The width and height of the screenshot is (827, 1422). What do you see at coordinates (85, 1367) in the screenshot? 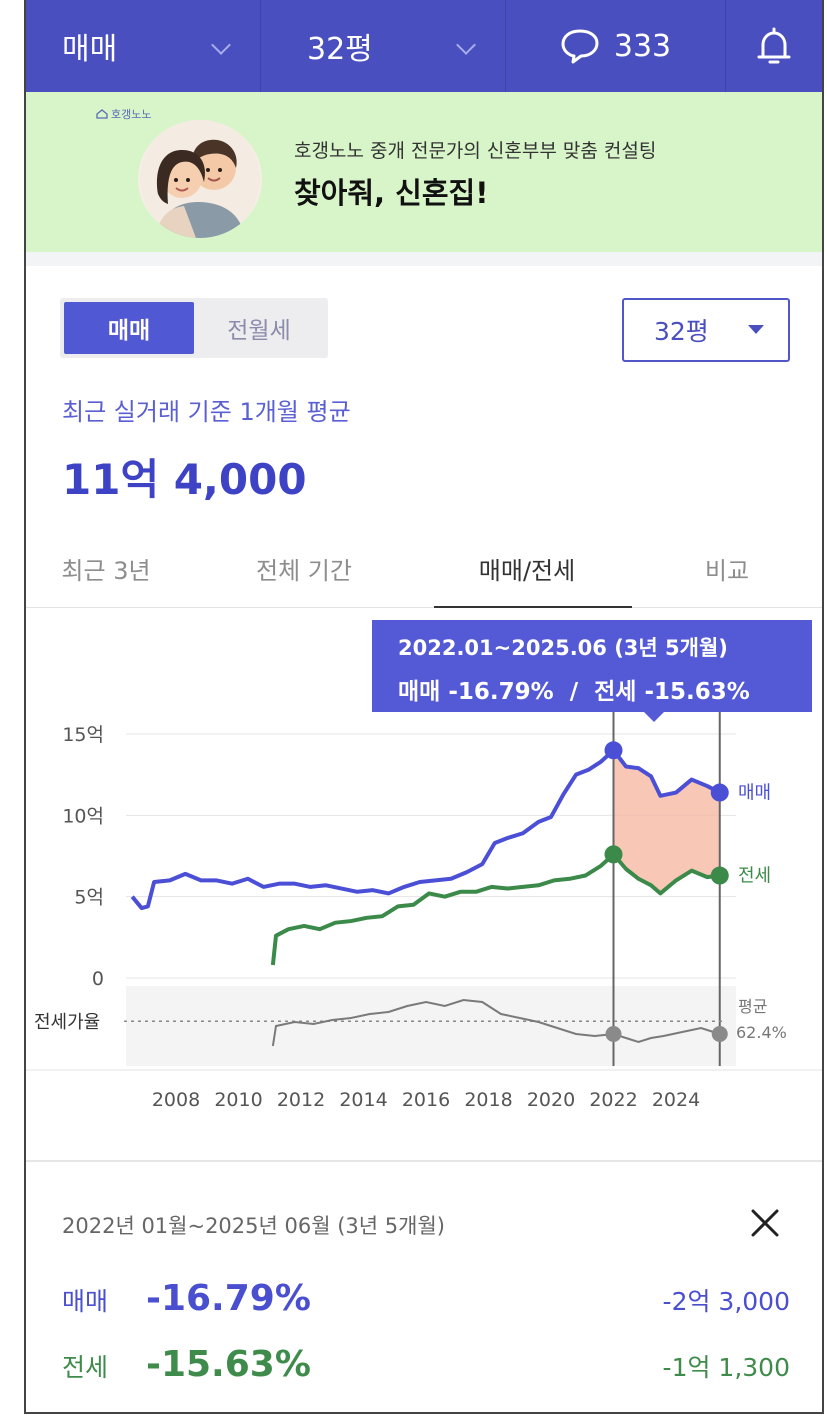
I see `summary-jeonse-label: 전세` at bounding box center [85, 1367].